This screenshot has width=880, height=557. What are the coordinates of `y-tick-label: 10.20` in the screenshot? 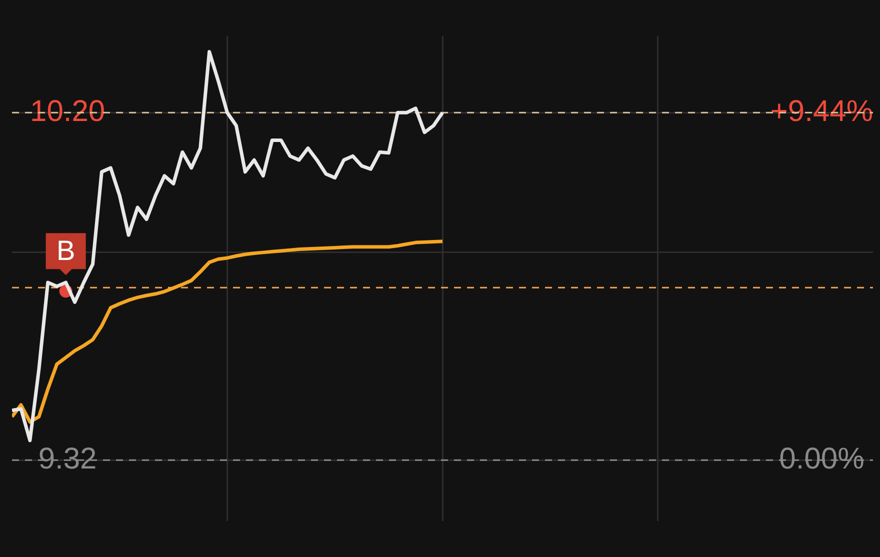 It's located at (68, 111).